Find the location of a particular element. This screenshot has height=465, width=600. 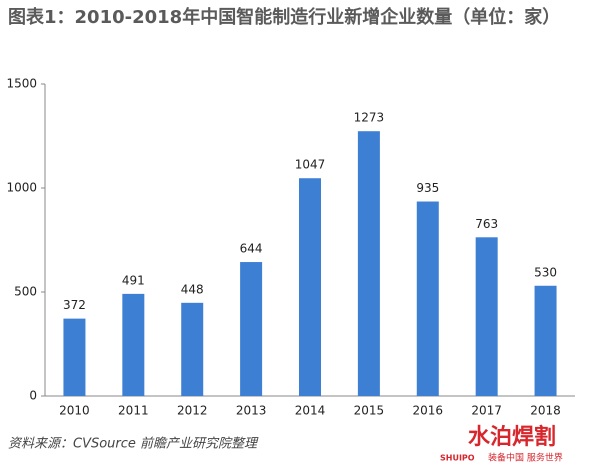

y-tick-label: 500 is located at coordinates (25, 292).